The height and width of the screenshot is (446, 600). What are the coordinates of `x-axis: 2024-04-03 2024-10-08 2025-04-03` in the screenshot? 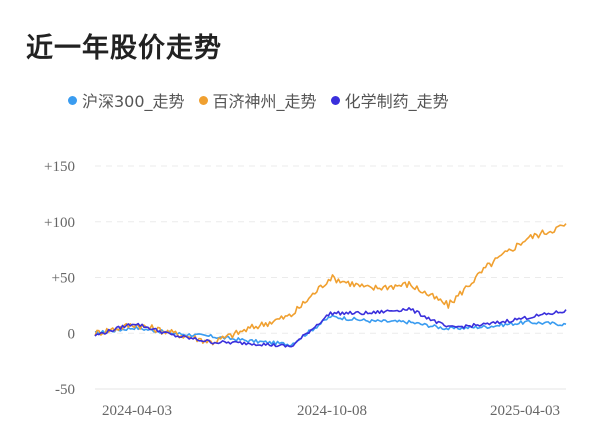 It's located at (331, 411).